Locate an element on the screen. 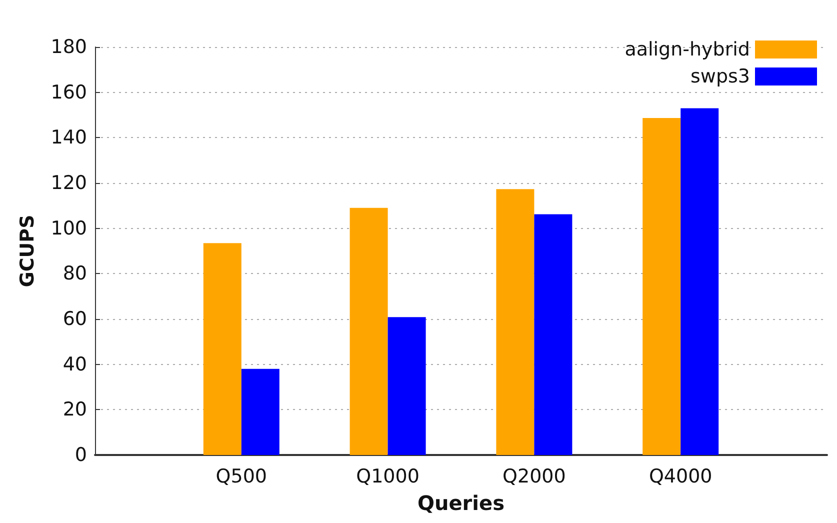  x-axis-title: Queries is located at coordinates (461, 503).